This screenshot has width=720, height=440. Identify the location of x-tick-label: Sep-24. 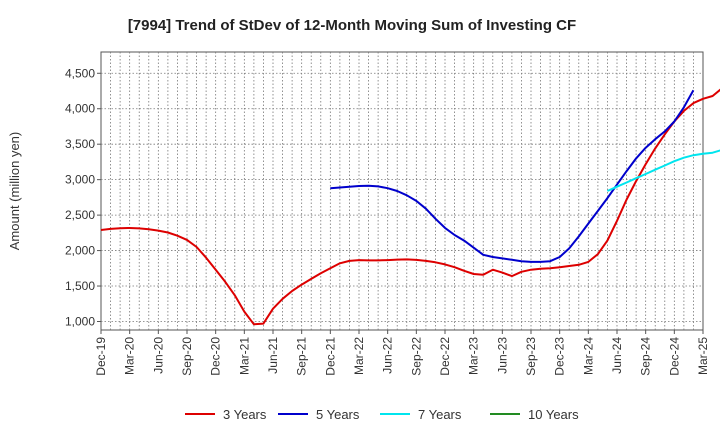
(646, 356).